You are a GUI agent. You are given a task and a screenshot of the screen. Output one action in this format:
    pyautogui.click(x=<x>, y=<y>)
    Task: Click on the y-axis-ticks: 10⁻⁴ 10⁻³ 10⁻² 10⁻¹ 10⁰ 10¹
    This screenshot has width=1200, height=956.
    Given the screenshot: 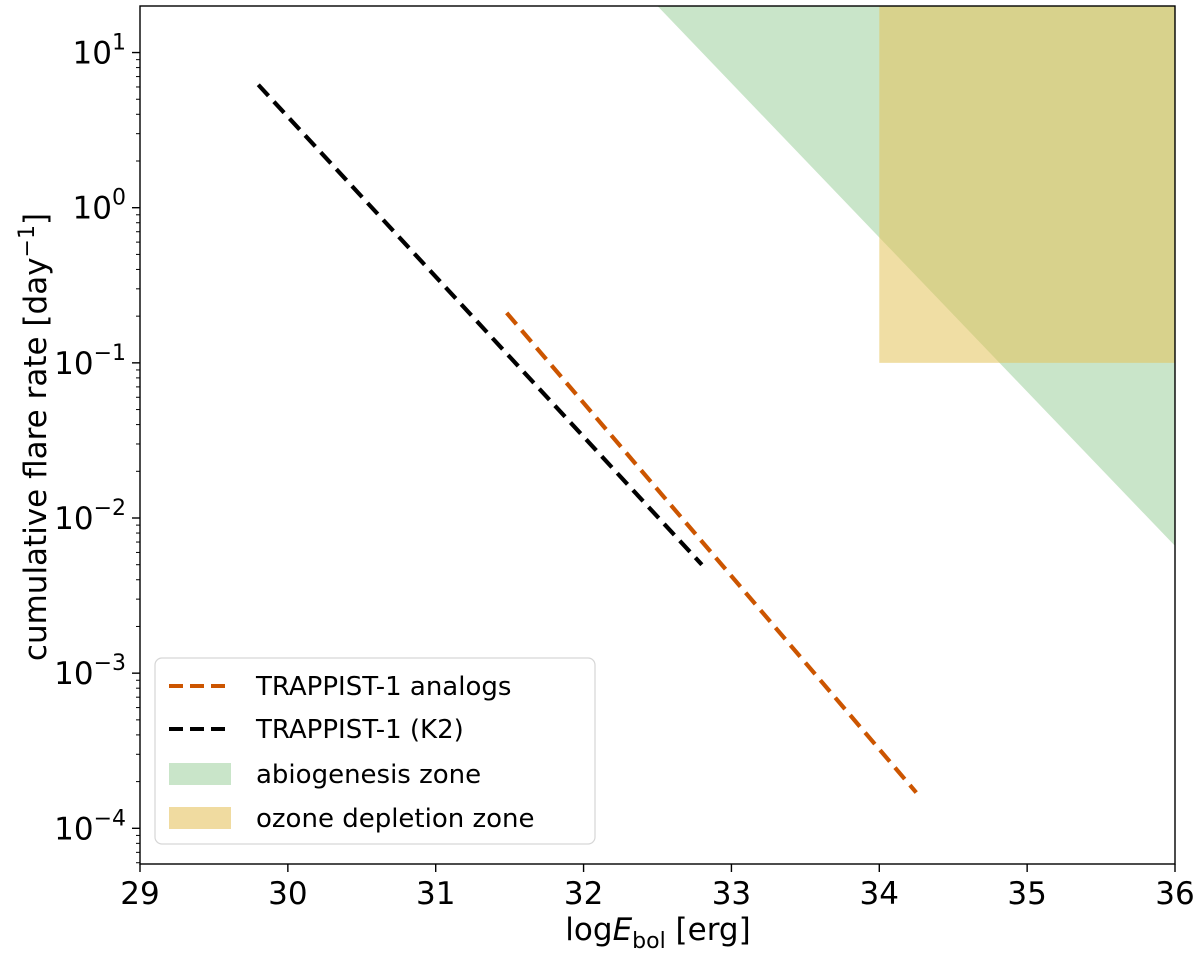 What is the action you would take?
    pyautogui.click(x=97, y=447)
    